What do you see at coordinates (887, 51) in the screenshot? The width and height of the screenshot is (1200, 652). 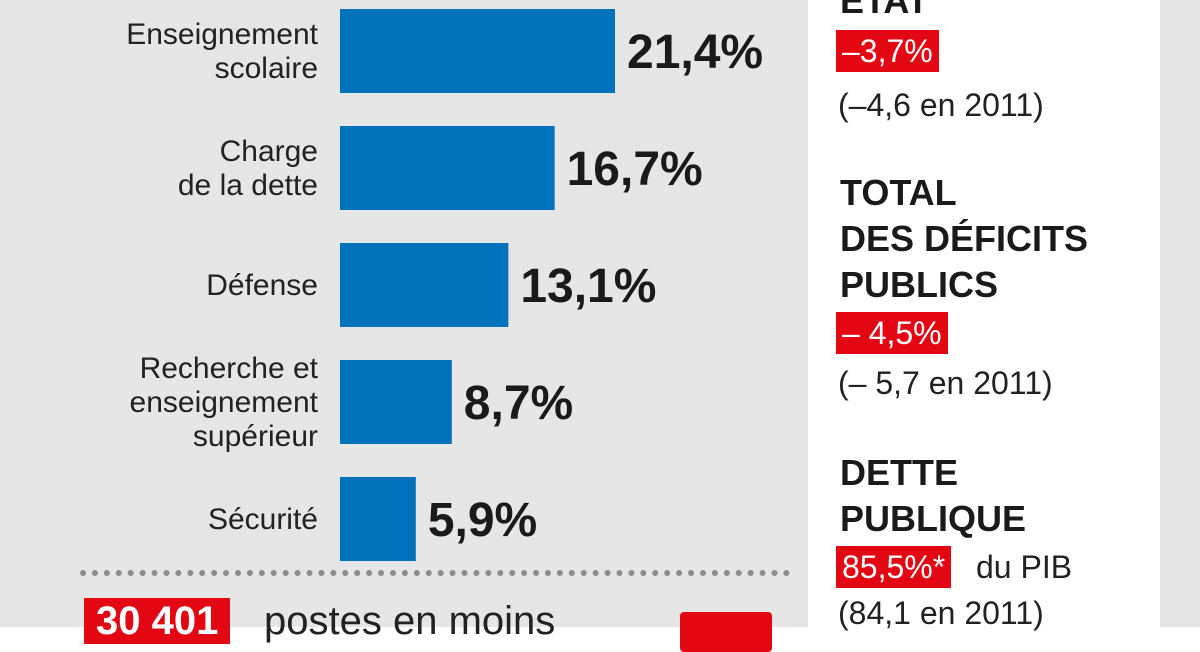 I see `etat-value-badge: –3,7%` at bounding box center [887, 51].